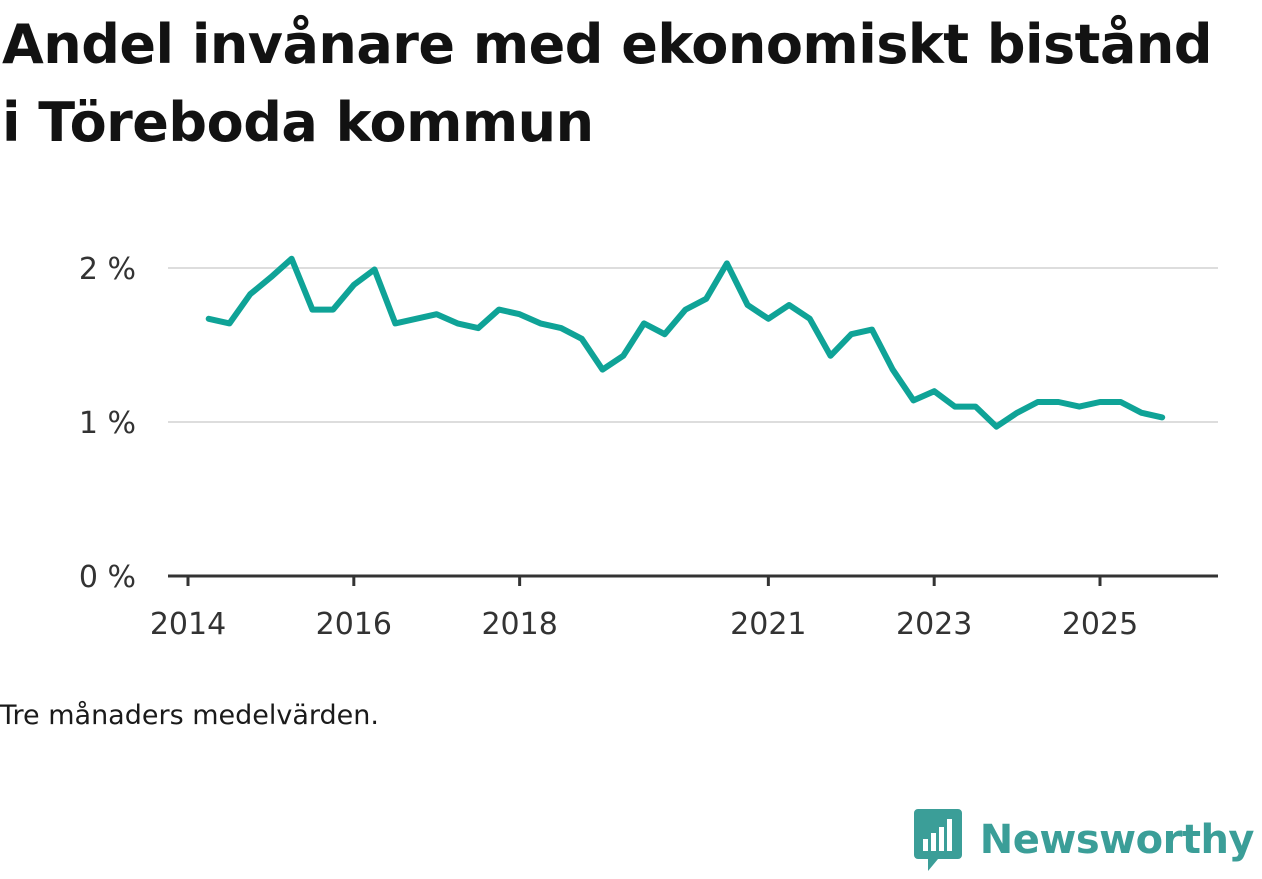 This screenshot has height=879, width=1262. Describe the element at coordinates (1100, 624) in the screenshot. I see `x-tick-label-5: 2025` at that location.